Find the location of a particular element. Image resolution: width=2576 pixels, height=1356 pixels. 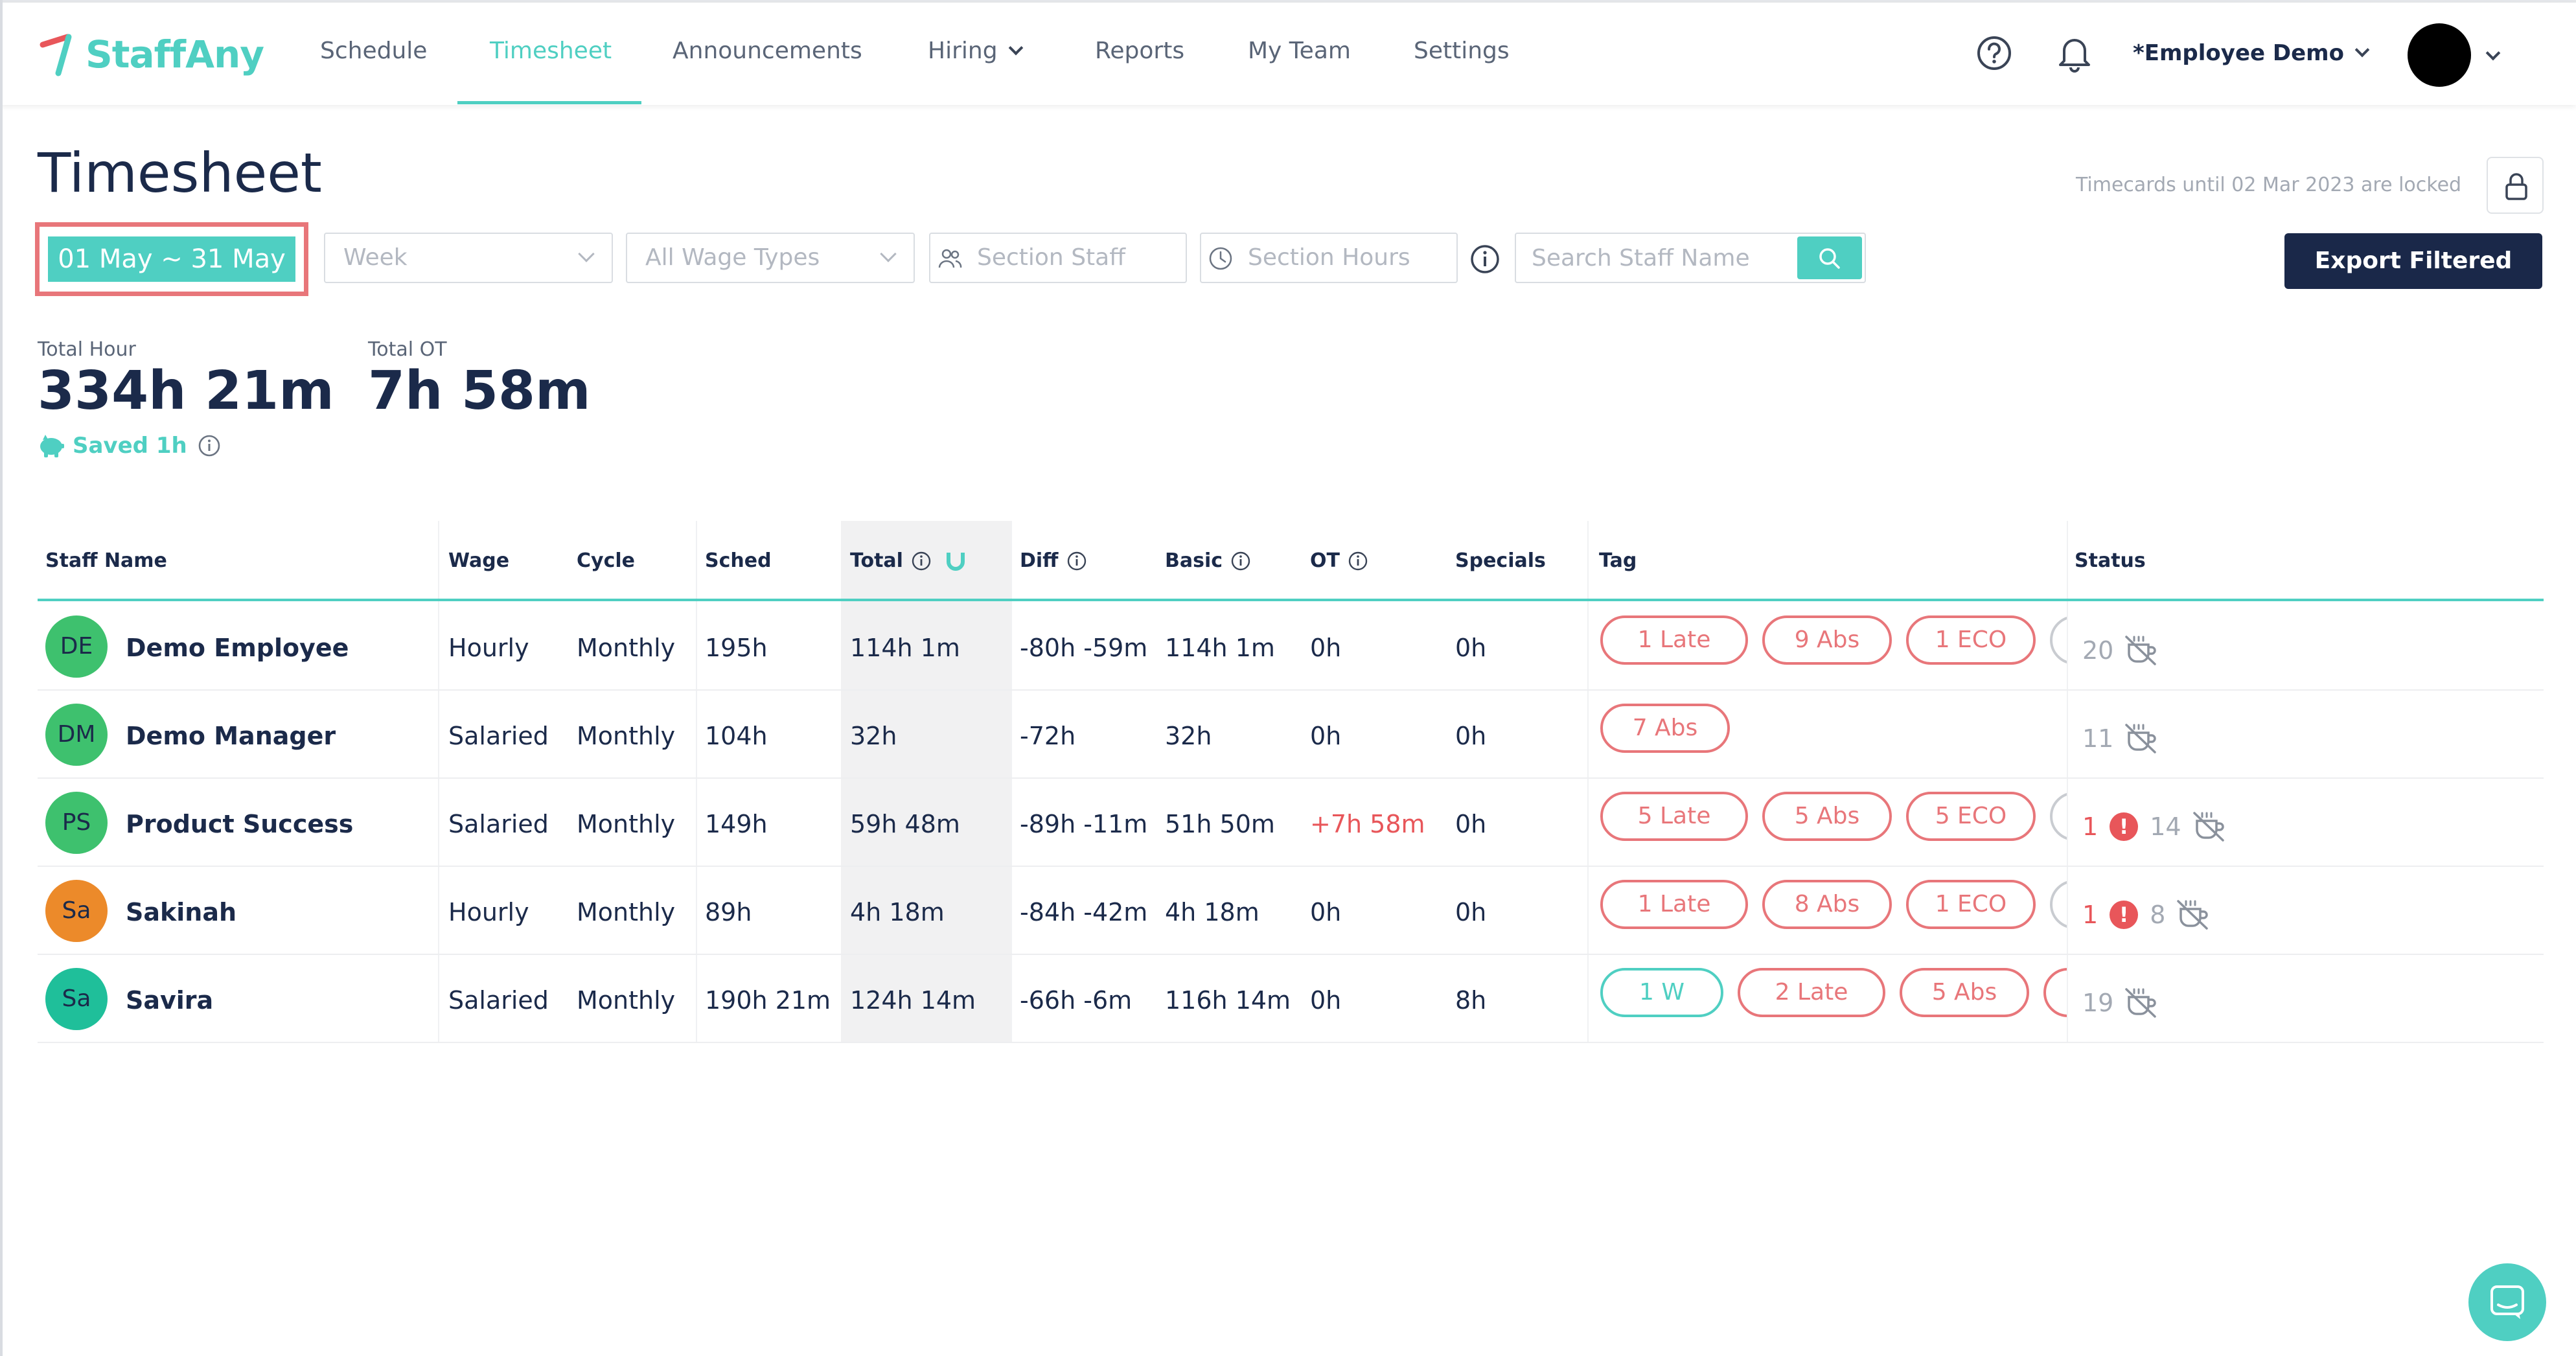

tag-badge: 3 MC is located at coordinates (2058, 640).